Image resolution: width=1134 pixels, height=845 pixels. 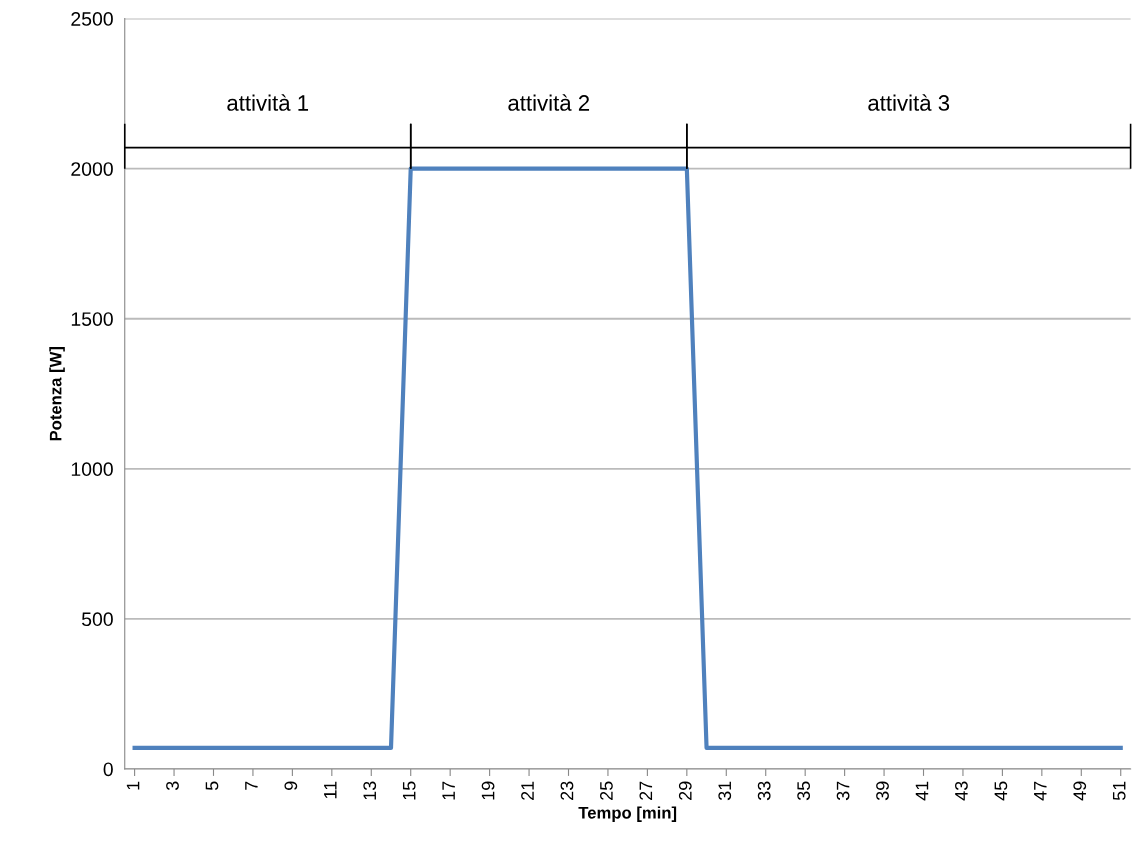 I want to click on x-tick-label: 47, so click(x=1040, y=791).